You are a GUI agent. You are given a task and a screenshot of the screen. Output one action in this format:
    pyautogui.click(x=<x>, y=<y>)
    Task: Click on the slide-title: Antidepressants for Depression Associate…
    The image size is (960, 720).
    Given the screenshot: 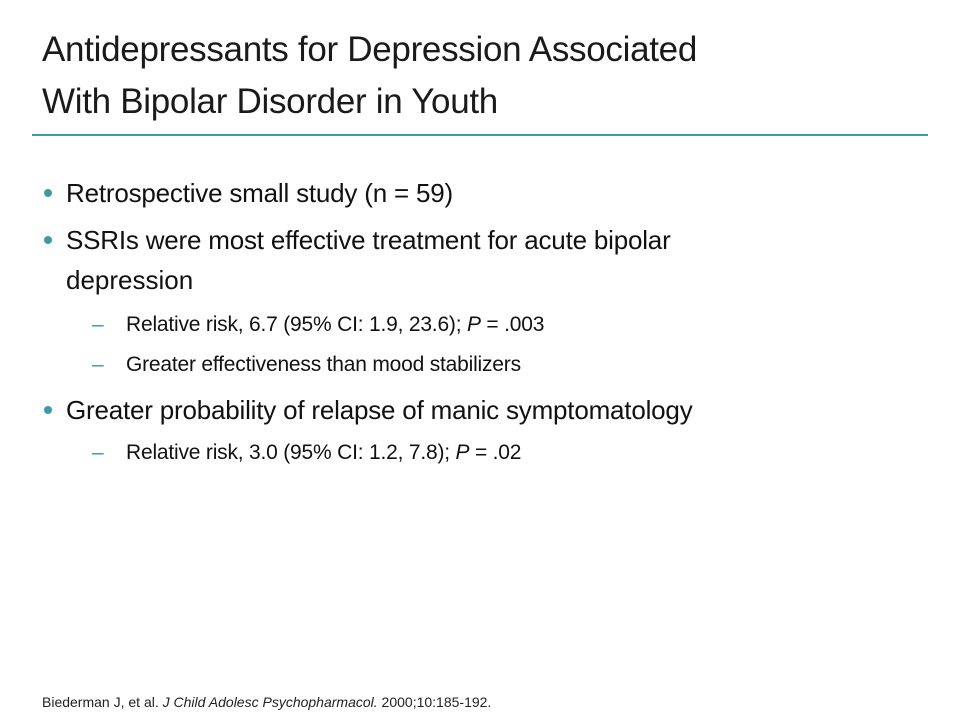 What is the action you would take?
    pyautogui.click(x=369, y=76)
    